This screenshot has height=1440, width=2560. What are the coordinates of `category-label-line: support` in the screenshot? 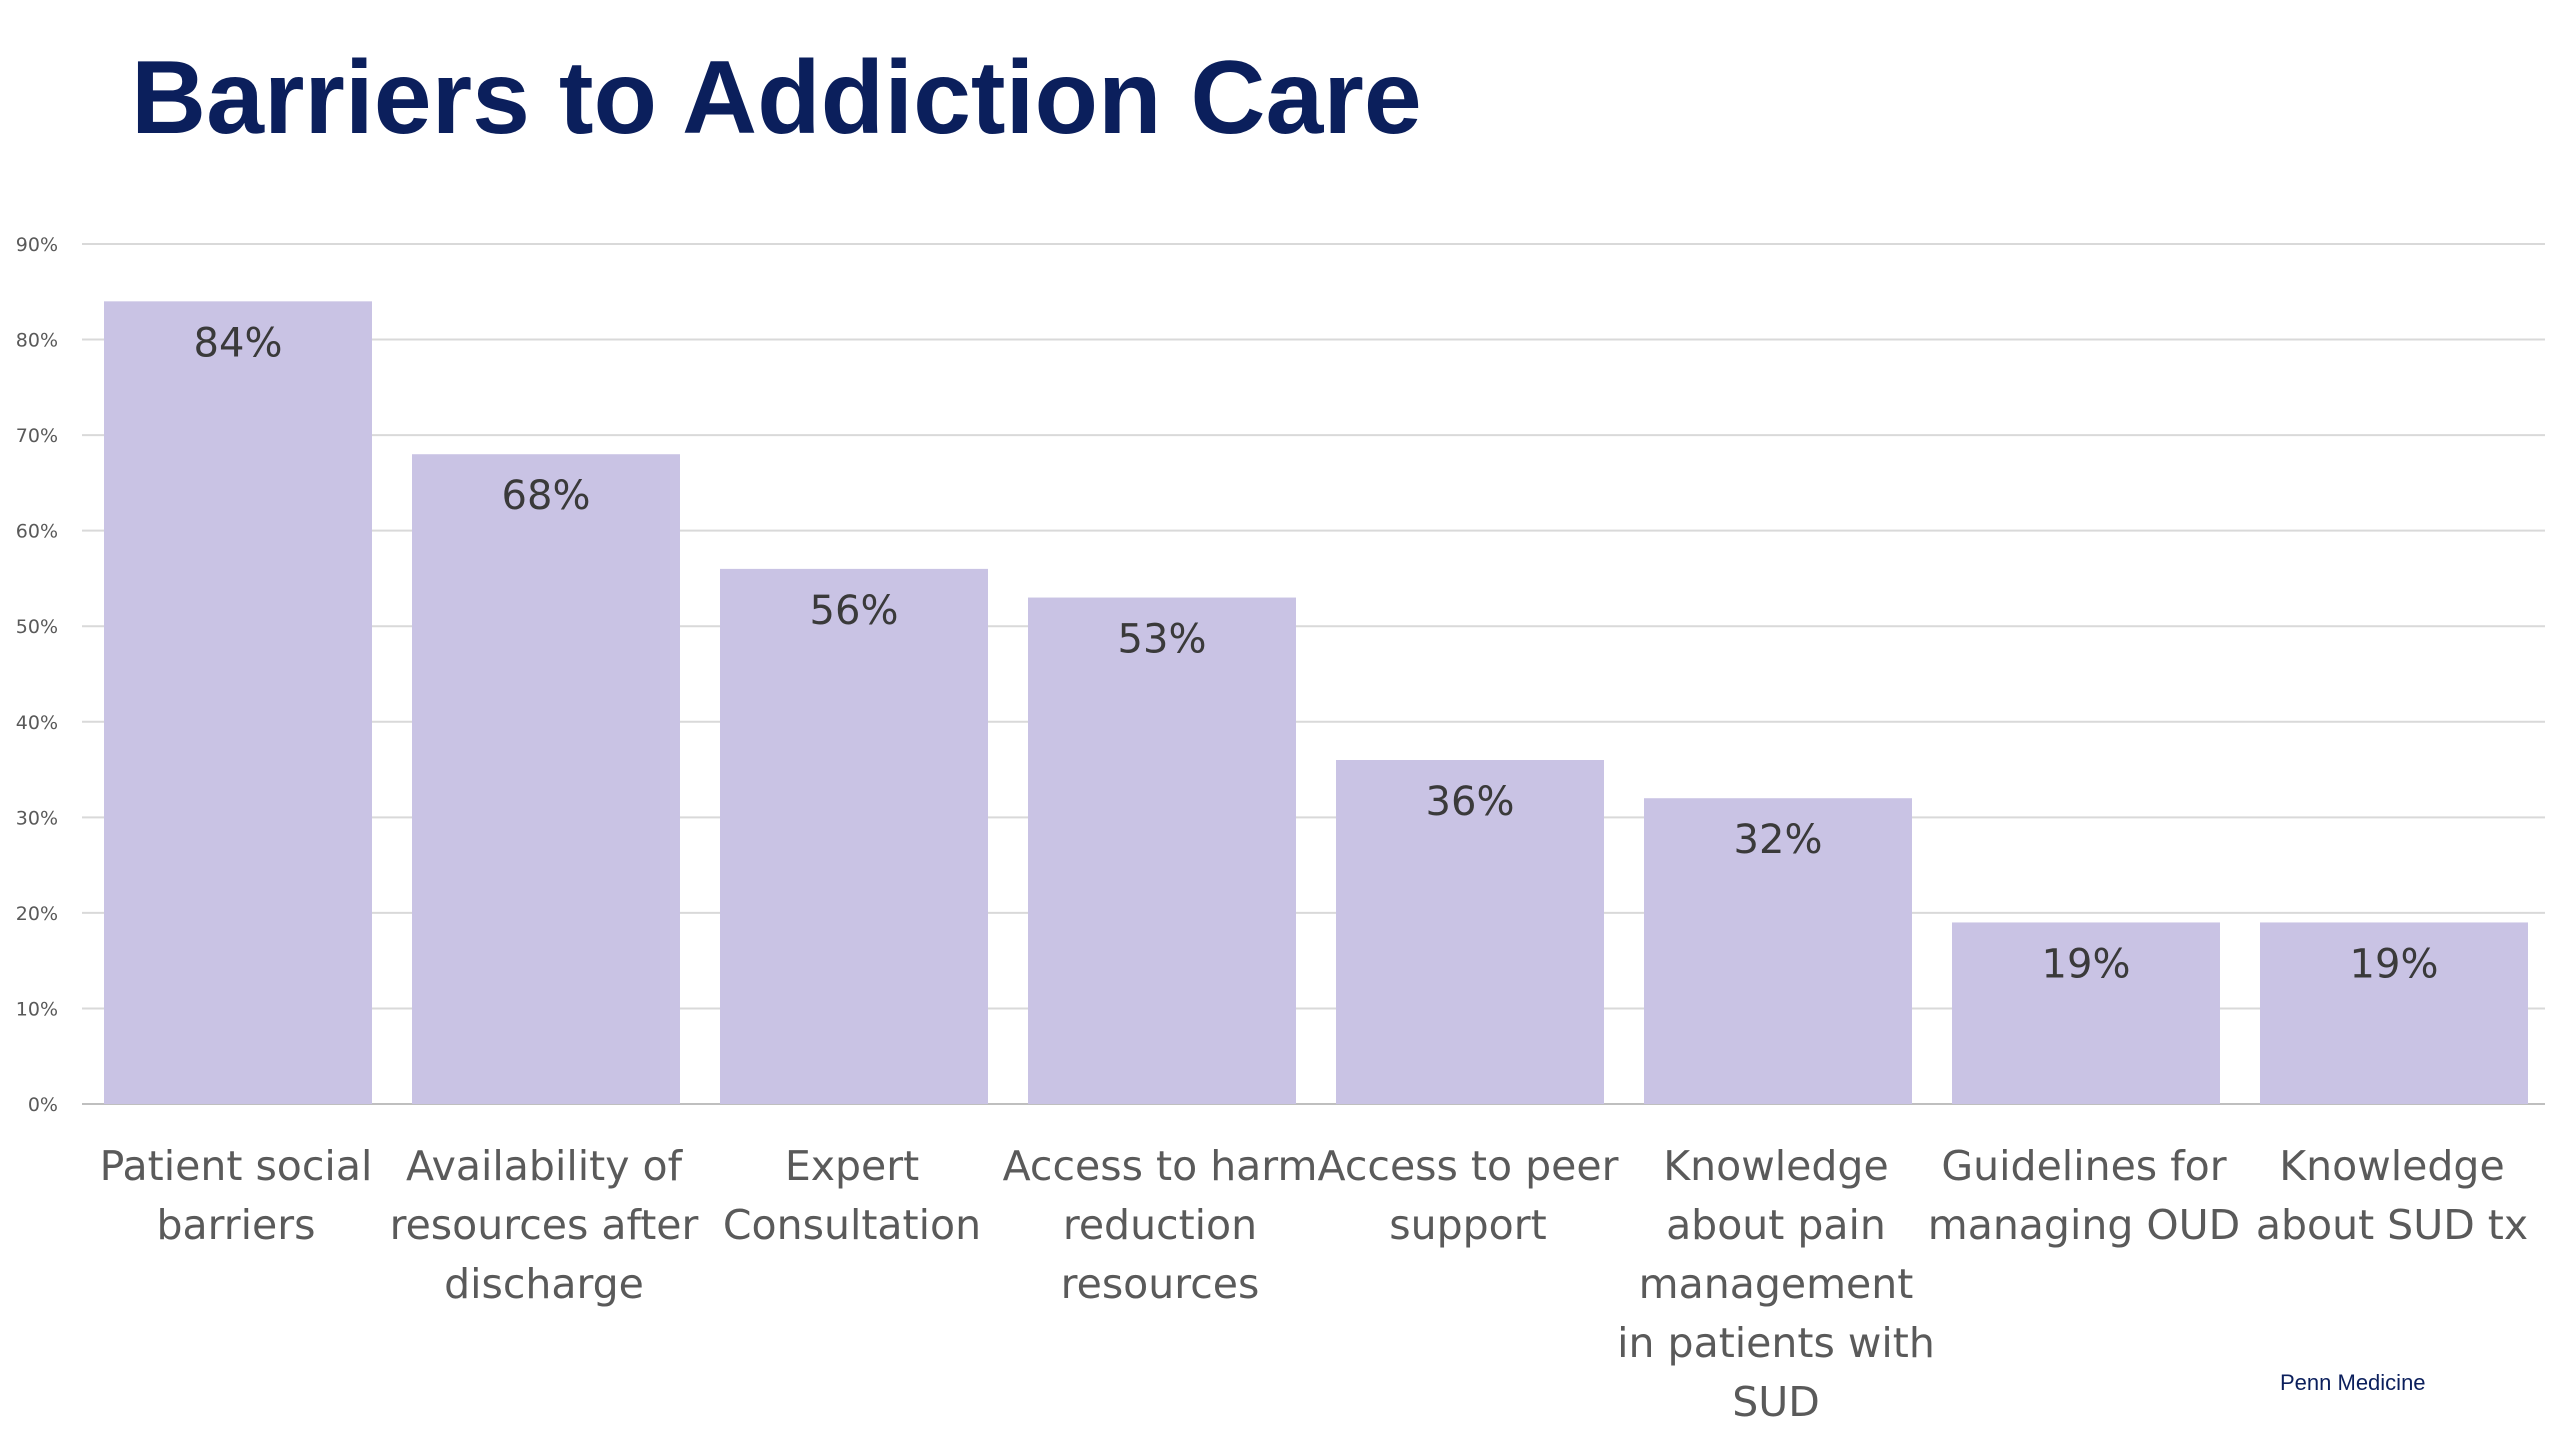 It's located at (1467, 1225).